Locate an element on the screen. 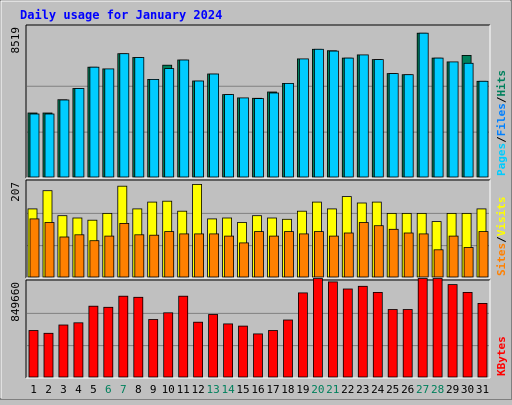 Image resolution: width=512 pixels, height=405 pixels. day-label: 13 is located at coordinates (212, 389).